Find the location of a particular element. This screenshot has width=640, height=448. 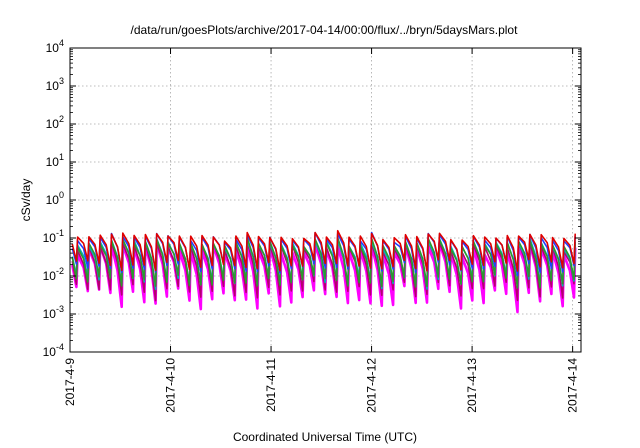

x-tick-label: 2017-4-13 is located at coordinates (472, 385).